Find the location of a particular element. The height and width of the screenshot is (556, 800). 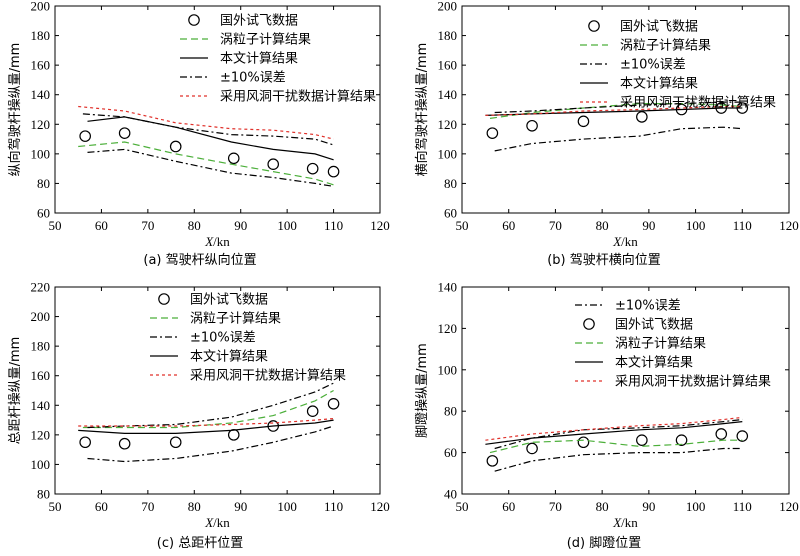

y-tick-label: 220 is located at coordinates (41, 287).